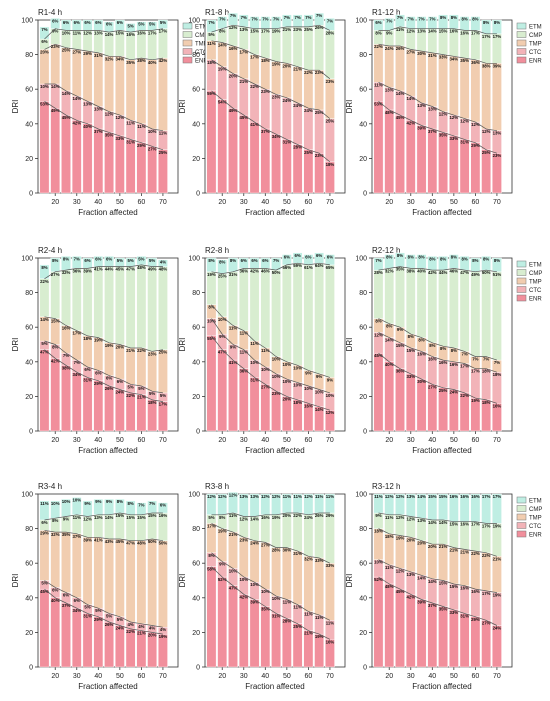 This screenshot has height=701, width=550. I want to click on data-label-tmp: 16%, so click(66, 327).